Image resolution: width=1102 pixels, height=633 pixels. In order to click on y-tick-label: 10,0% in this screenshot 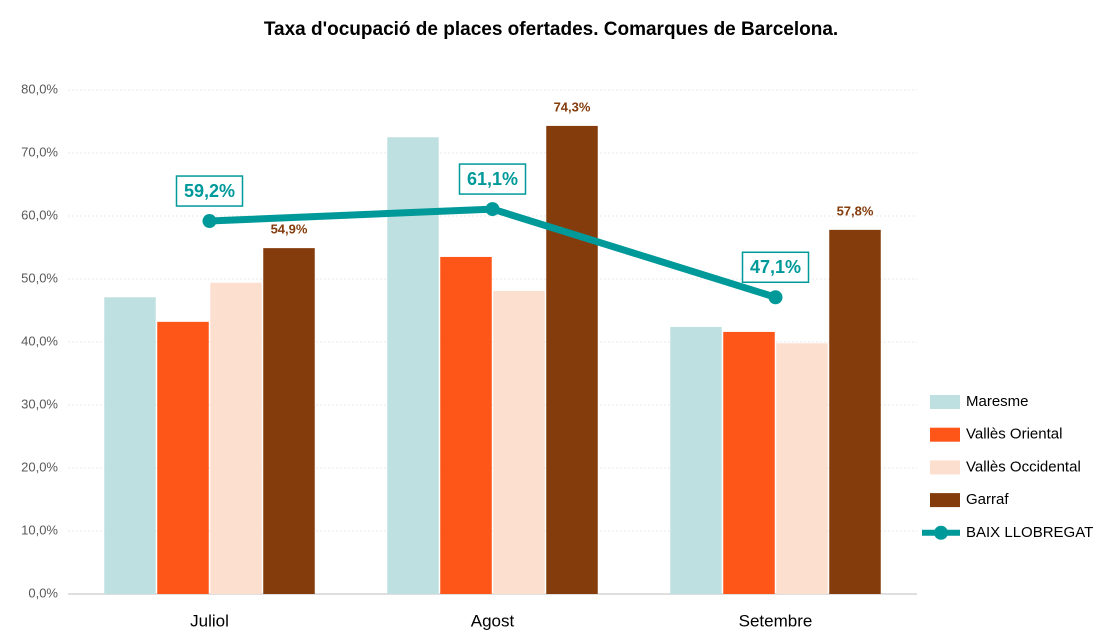, I will do `click(39, 529)`.